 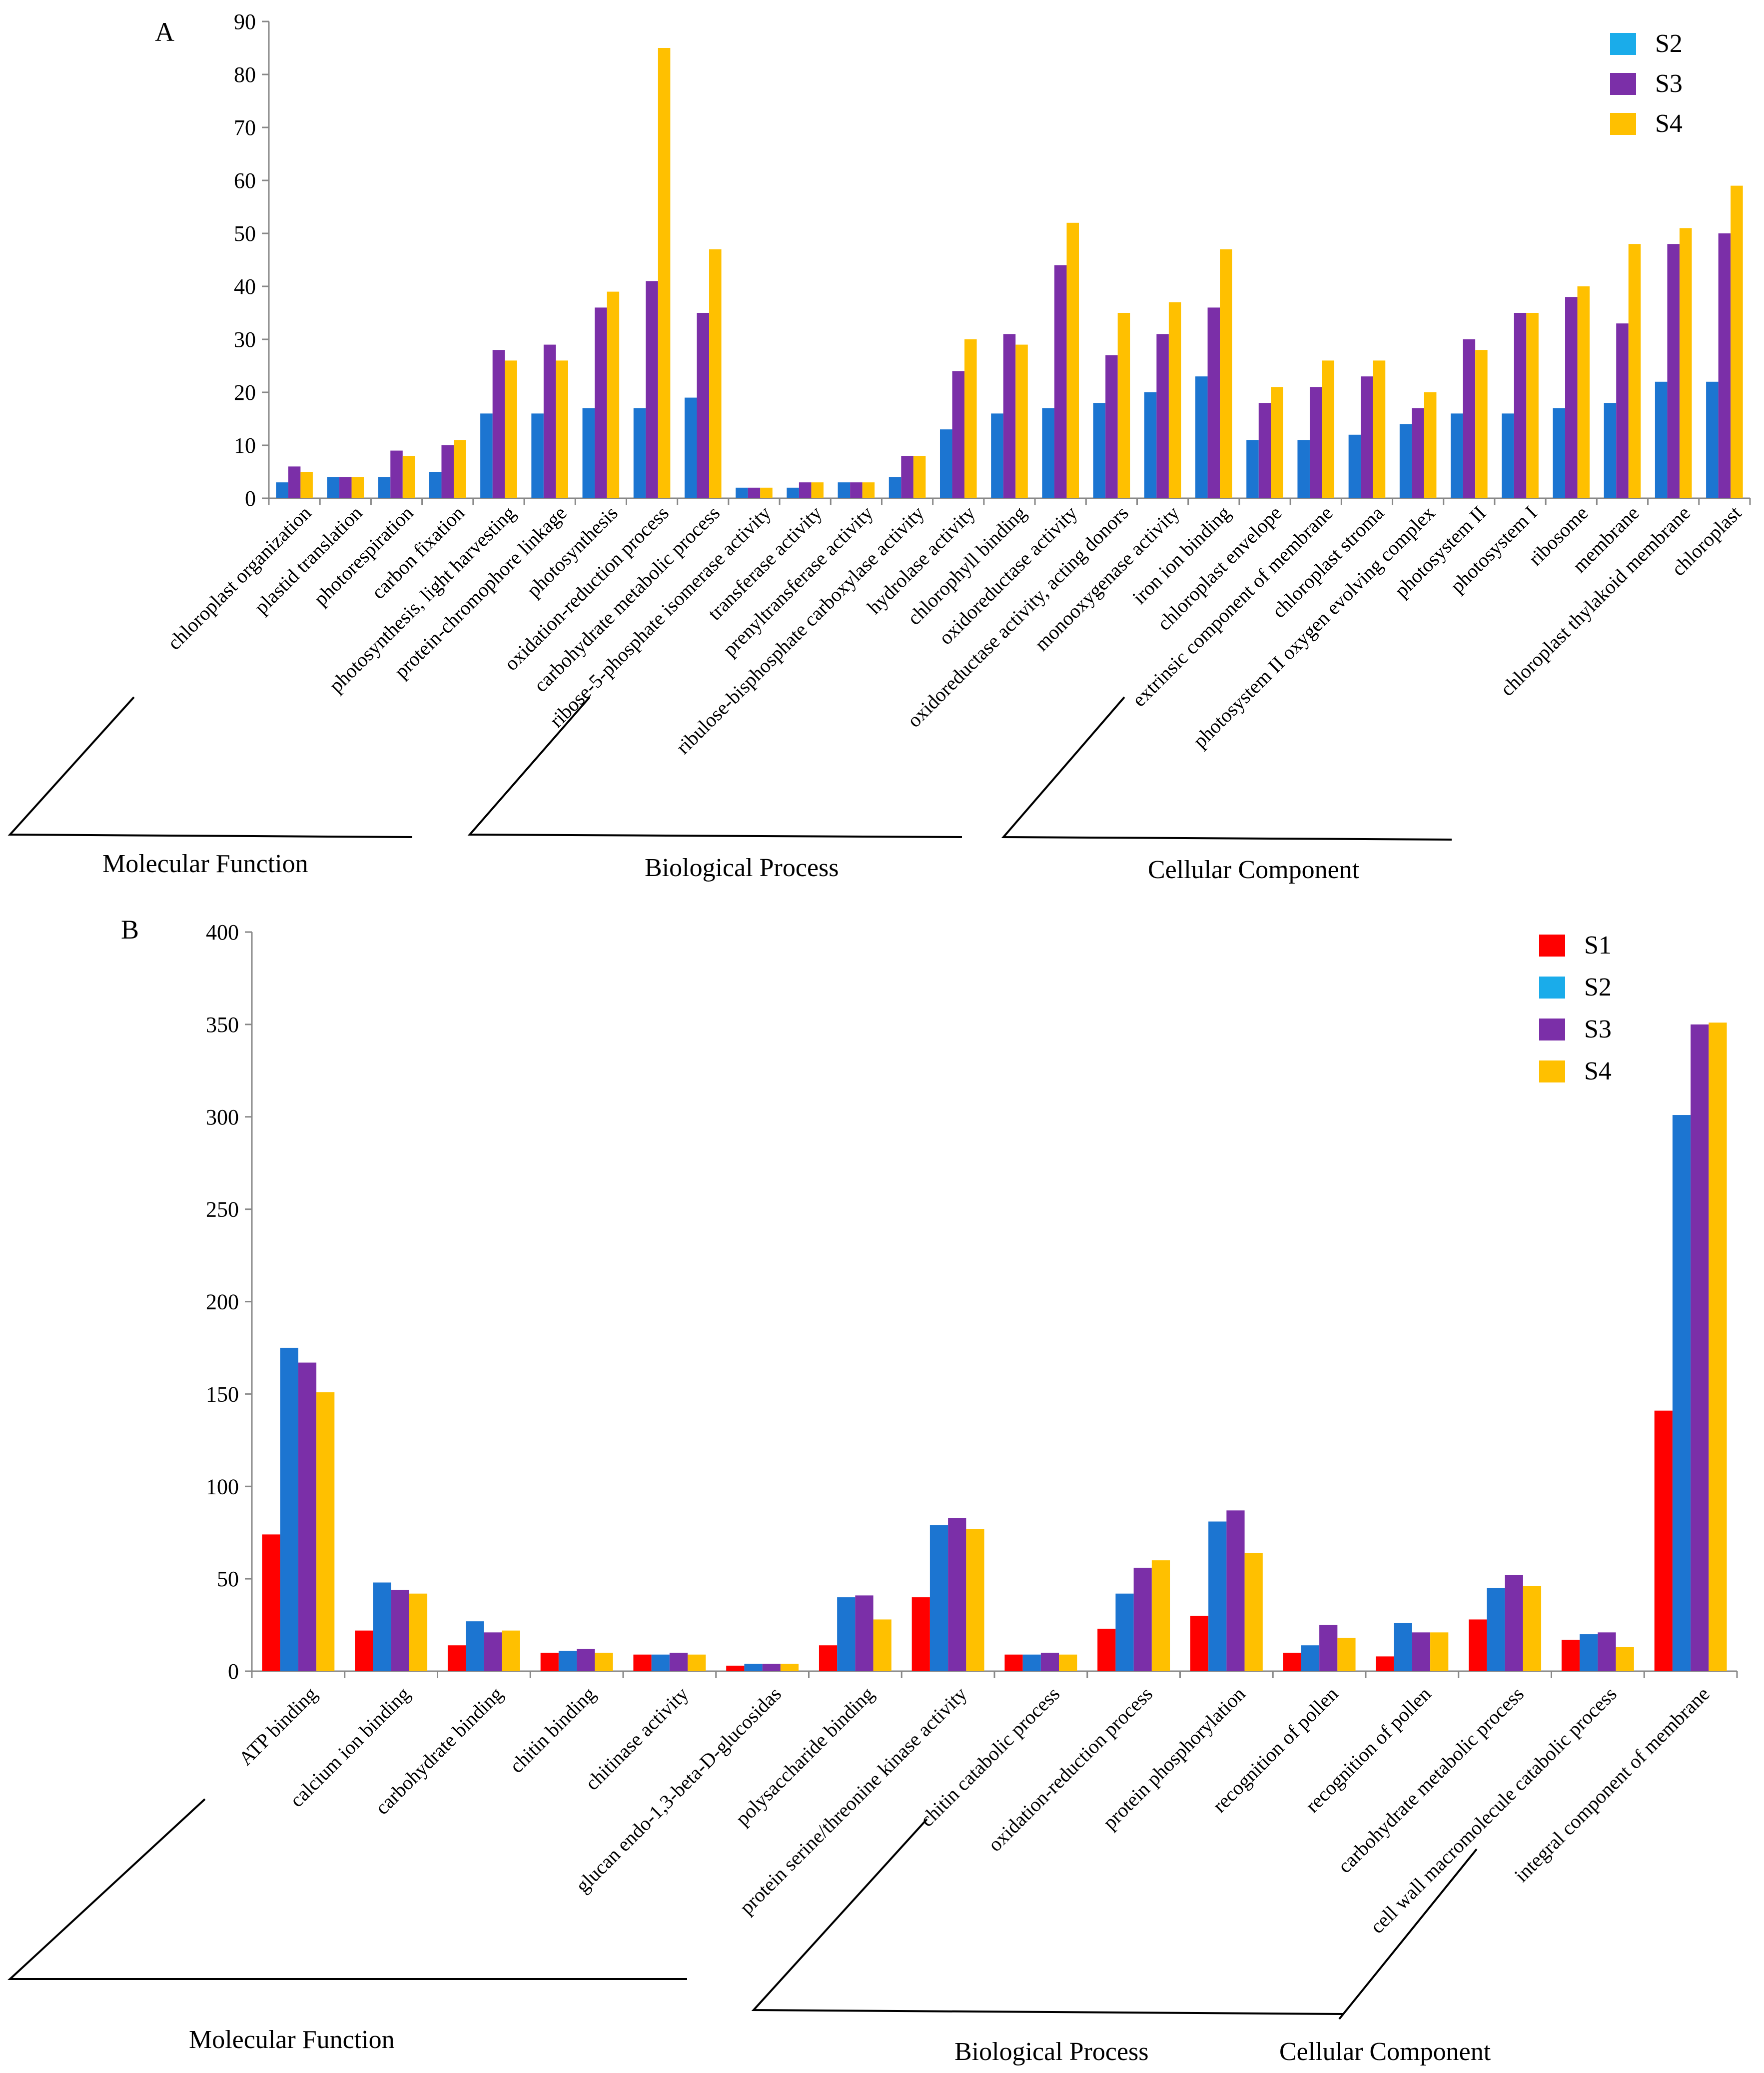 I want to click on charta-bar-s3-carbon-fixation, so click(x=448, y=471).